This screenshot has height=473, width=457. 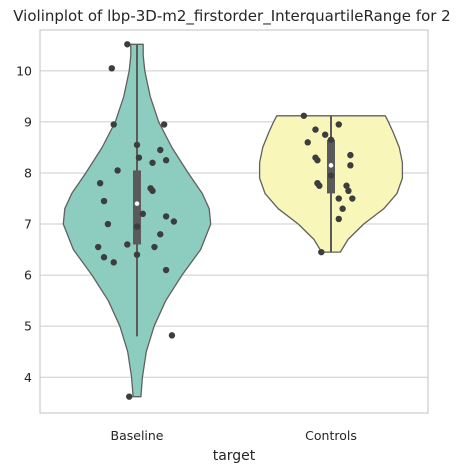 I want to click on y-tick-label: 10, so click(x=24, y=70).